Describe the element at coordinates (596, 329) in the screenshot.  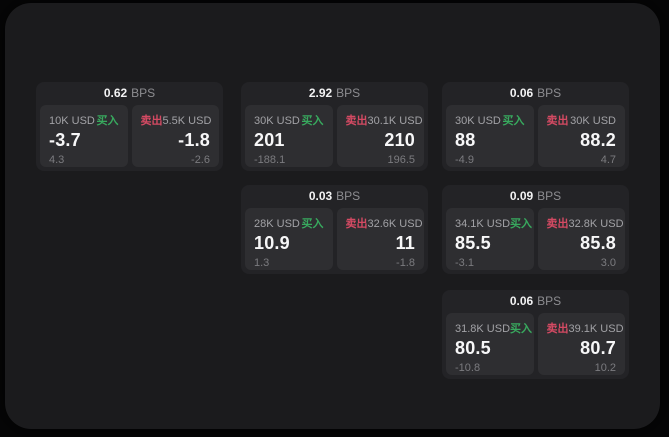
I see `sell-notional: 39.1K USD` at that location.